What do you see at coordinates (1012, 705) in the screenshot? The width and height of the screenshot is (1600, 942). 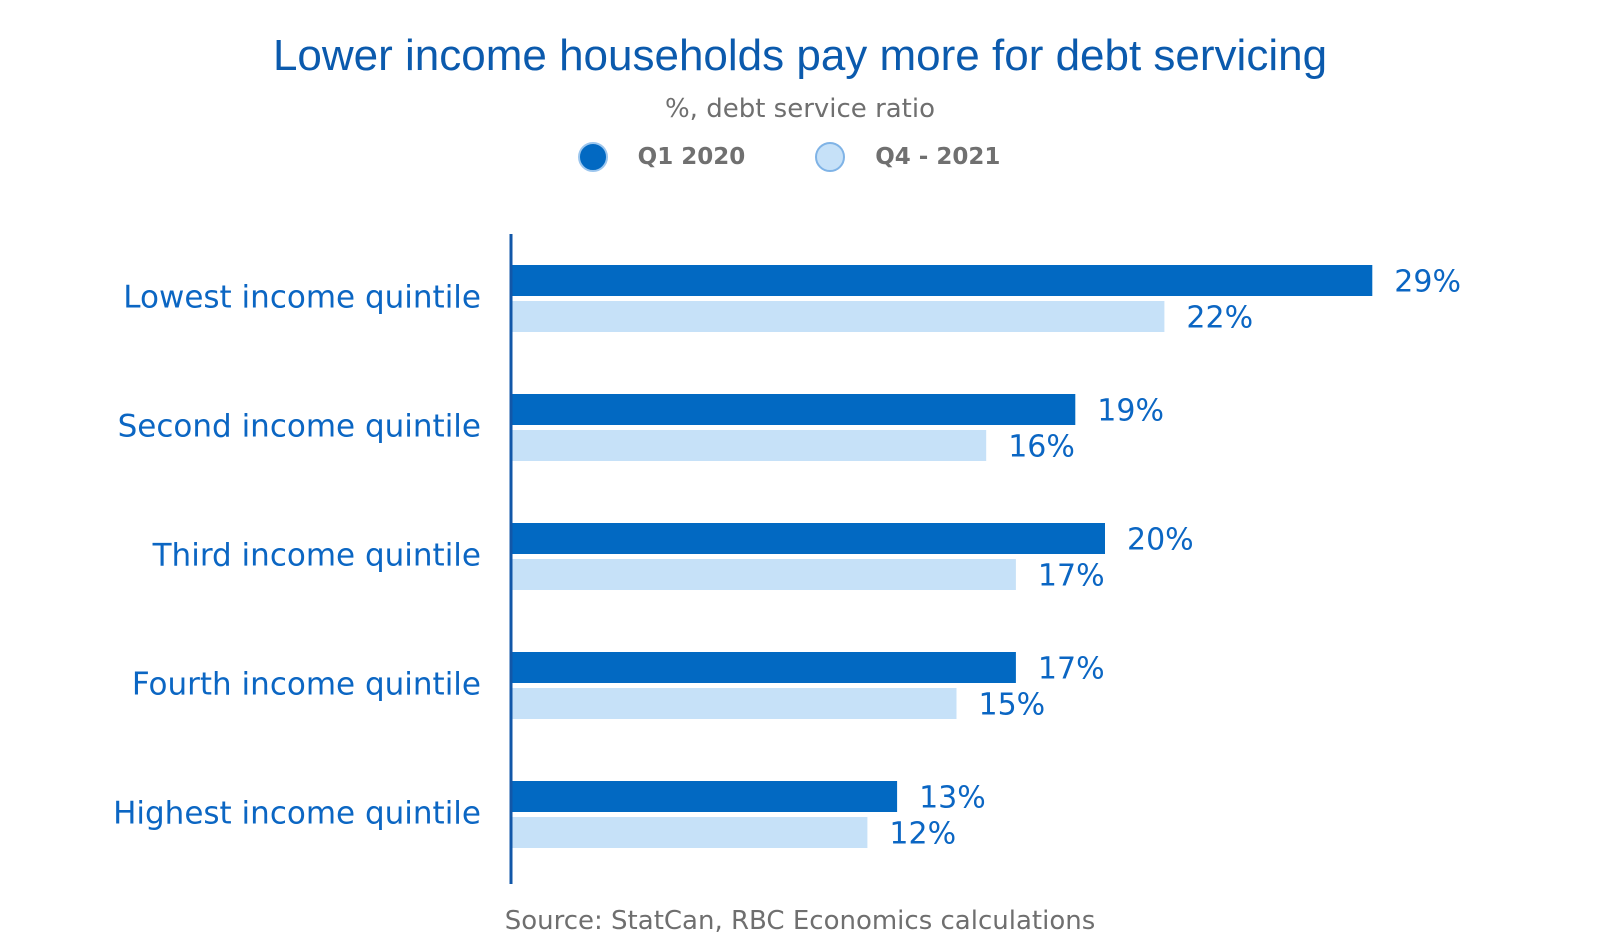 I see `data-label-q4-2021-fourth-income-quintile: 15%` at bounding box center [1012, 705].